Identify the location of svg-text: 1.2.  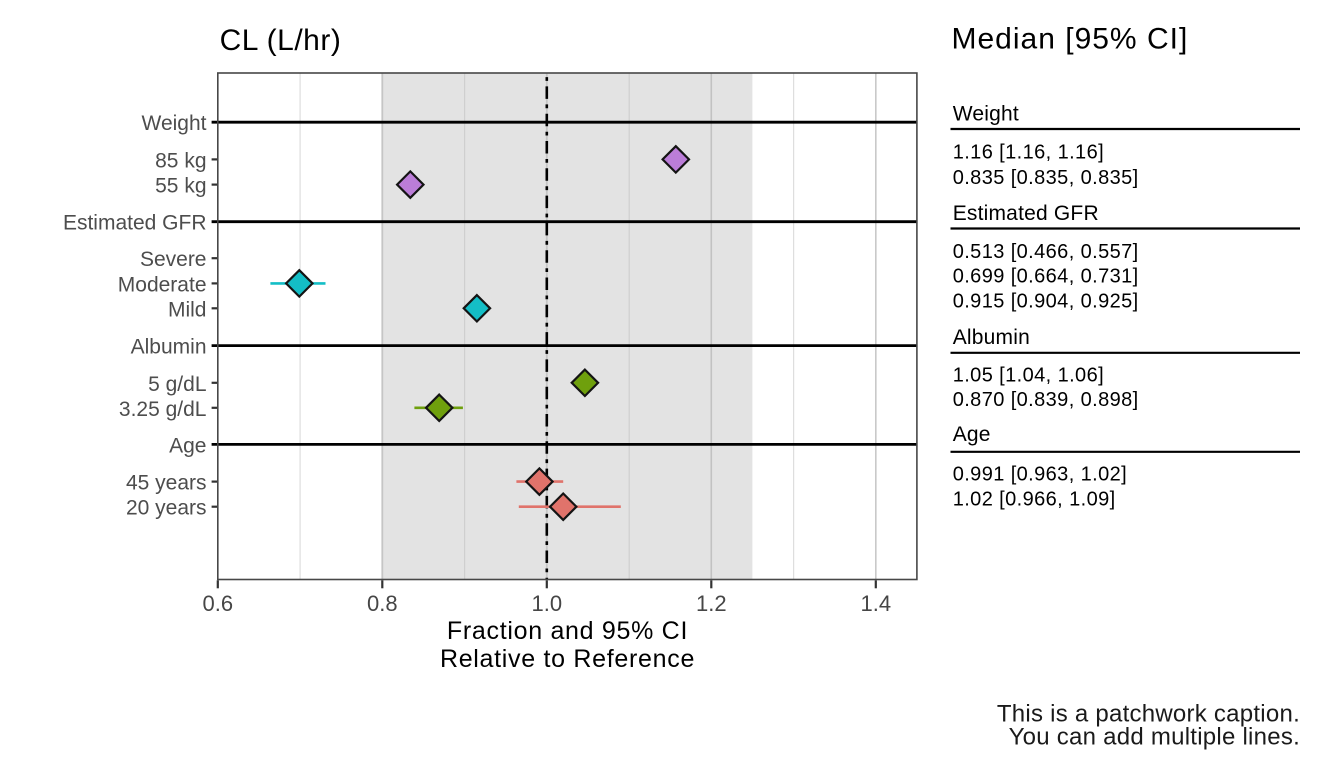
(711, 603).